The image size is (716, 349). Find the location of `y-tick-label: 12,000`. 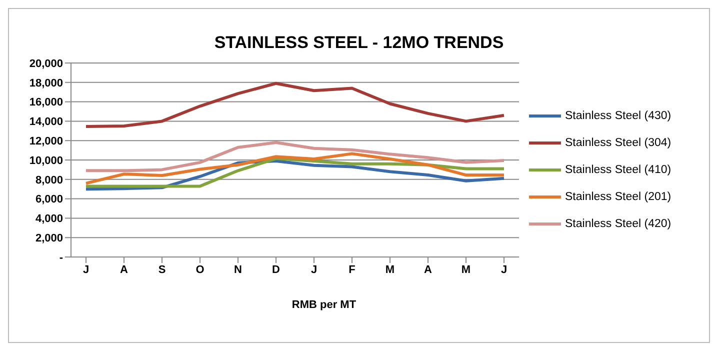

y-tick-label: 12,000 is located at coordinates (46, 142).